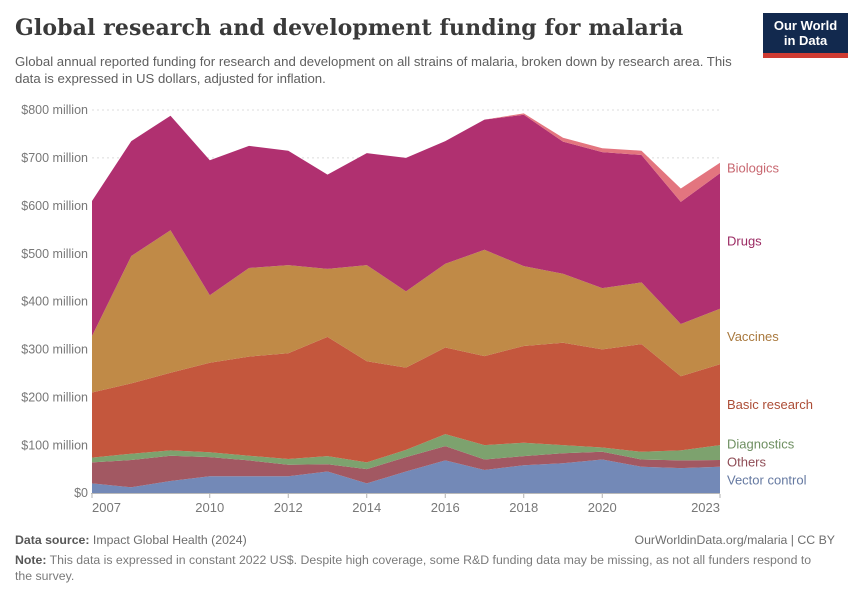 Image resolution: width=850 pixels, height=600 pixels. What do you see at coordinates (523, 507) in the screenshot?
I see `x-tick-label: 2018` at bounding box center [523, 507].